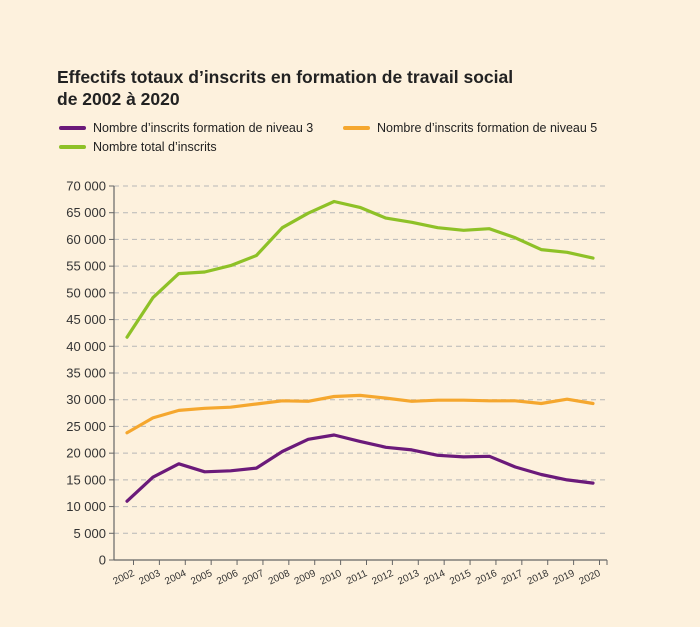 Image resolution: width=700 pixels, height=627 pixels. What do you see at coordinates (86, 479) in the screenshot?
I see `y-tick-label: 15 000` at bounding box center [86, 479].